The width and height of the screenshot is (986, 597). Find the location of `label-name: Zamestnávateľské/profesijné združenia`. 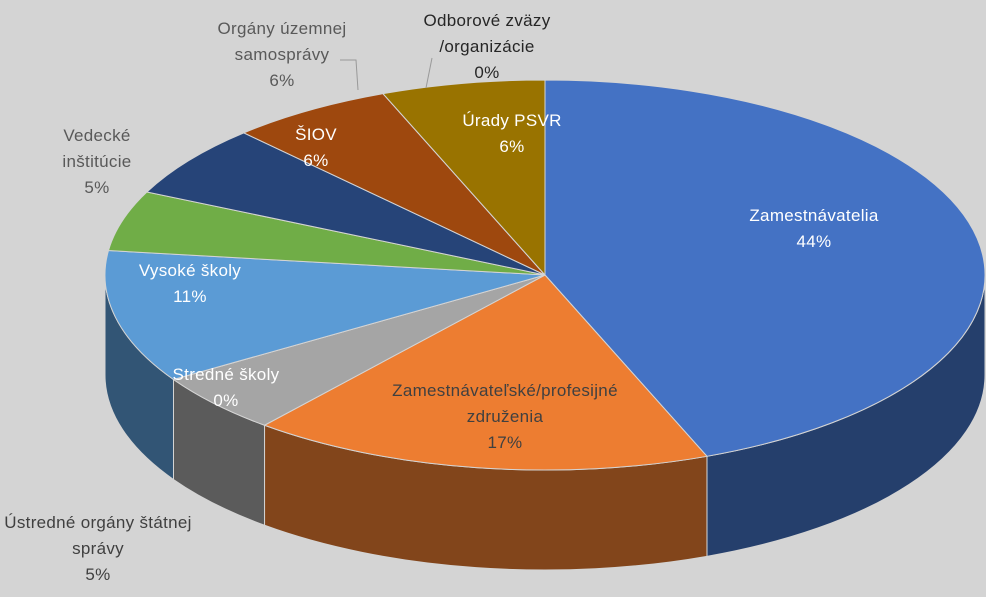

label-name: Zamestnávateľské/profesijné združenia is located at coordinates (505, 403).